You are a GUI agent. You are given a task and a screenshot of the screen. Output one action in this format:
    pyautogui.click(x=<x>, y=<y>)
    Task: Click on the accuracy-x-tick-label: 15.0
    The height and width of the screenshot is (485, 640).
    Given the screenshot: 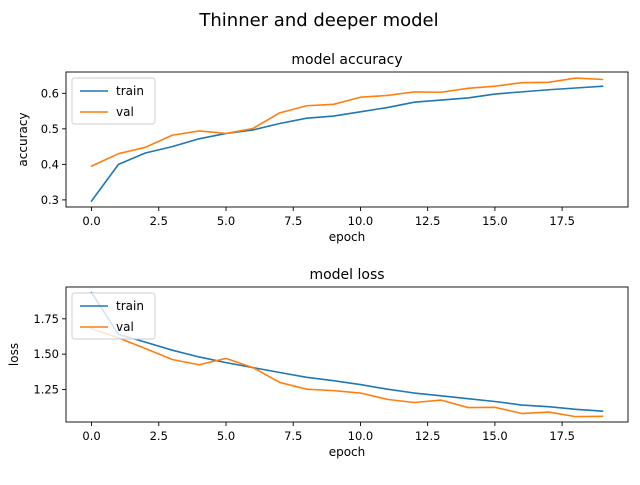 What is the action you would take?
    pyautogui.click(x=495, y=221)
    